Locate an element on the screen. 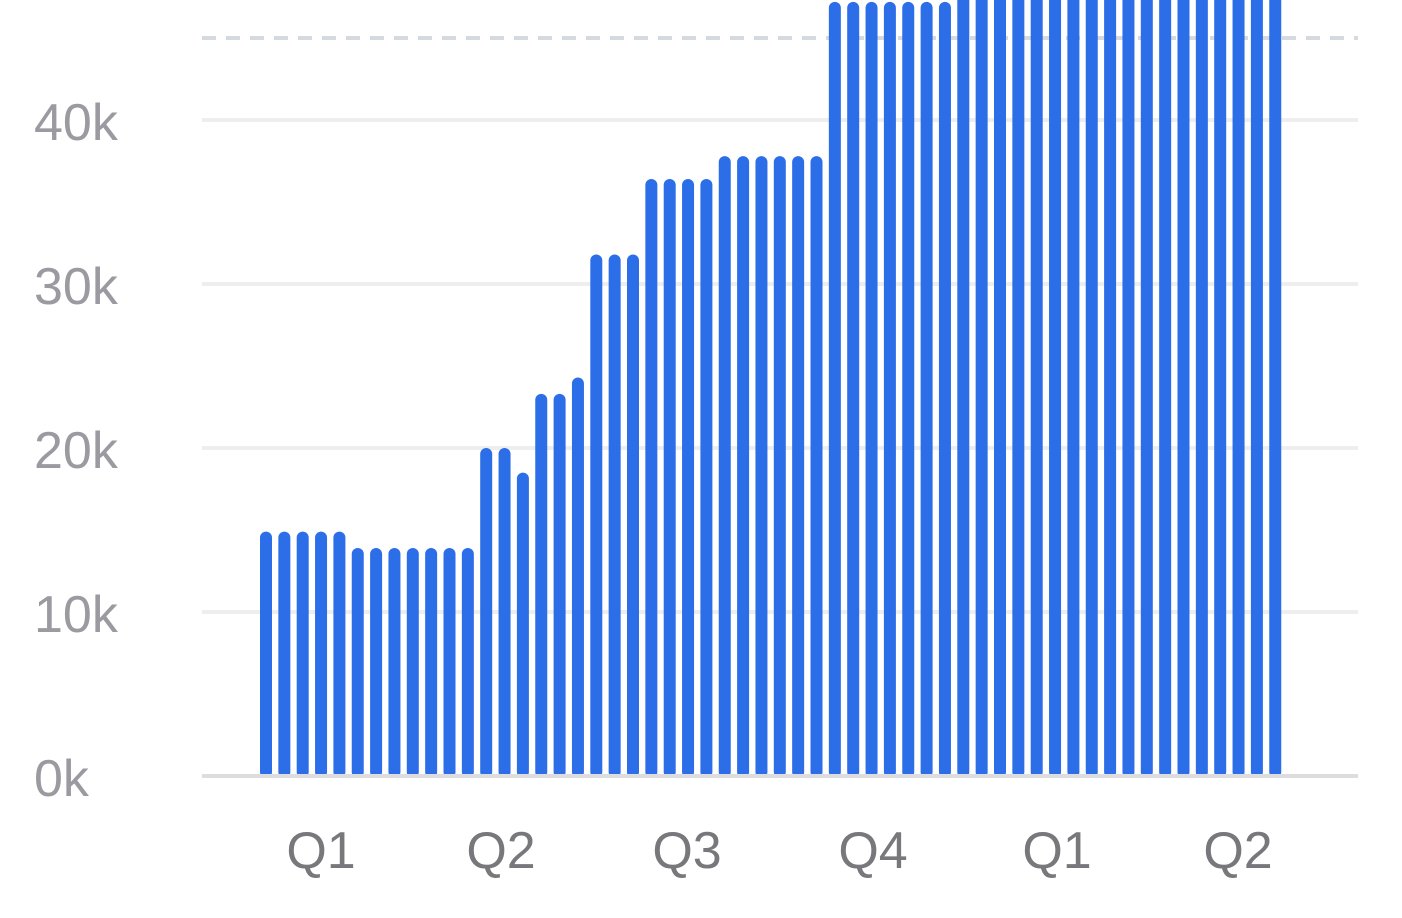 The image size is (1402, 918). y-axis: 0k10k20k30k40k50k is located at coordinates (76, 451).